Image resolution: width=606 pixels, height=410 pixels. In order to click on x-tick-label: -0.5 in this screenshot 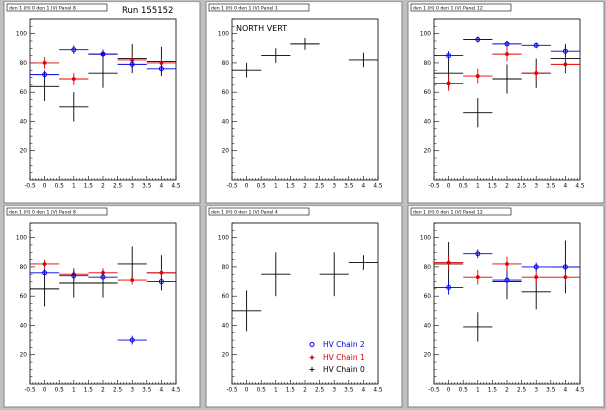, I will do `click(232, 187)`.